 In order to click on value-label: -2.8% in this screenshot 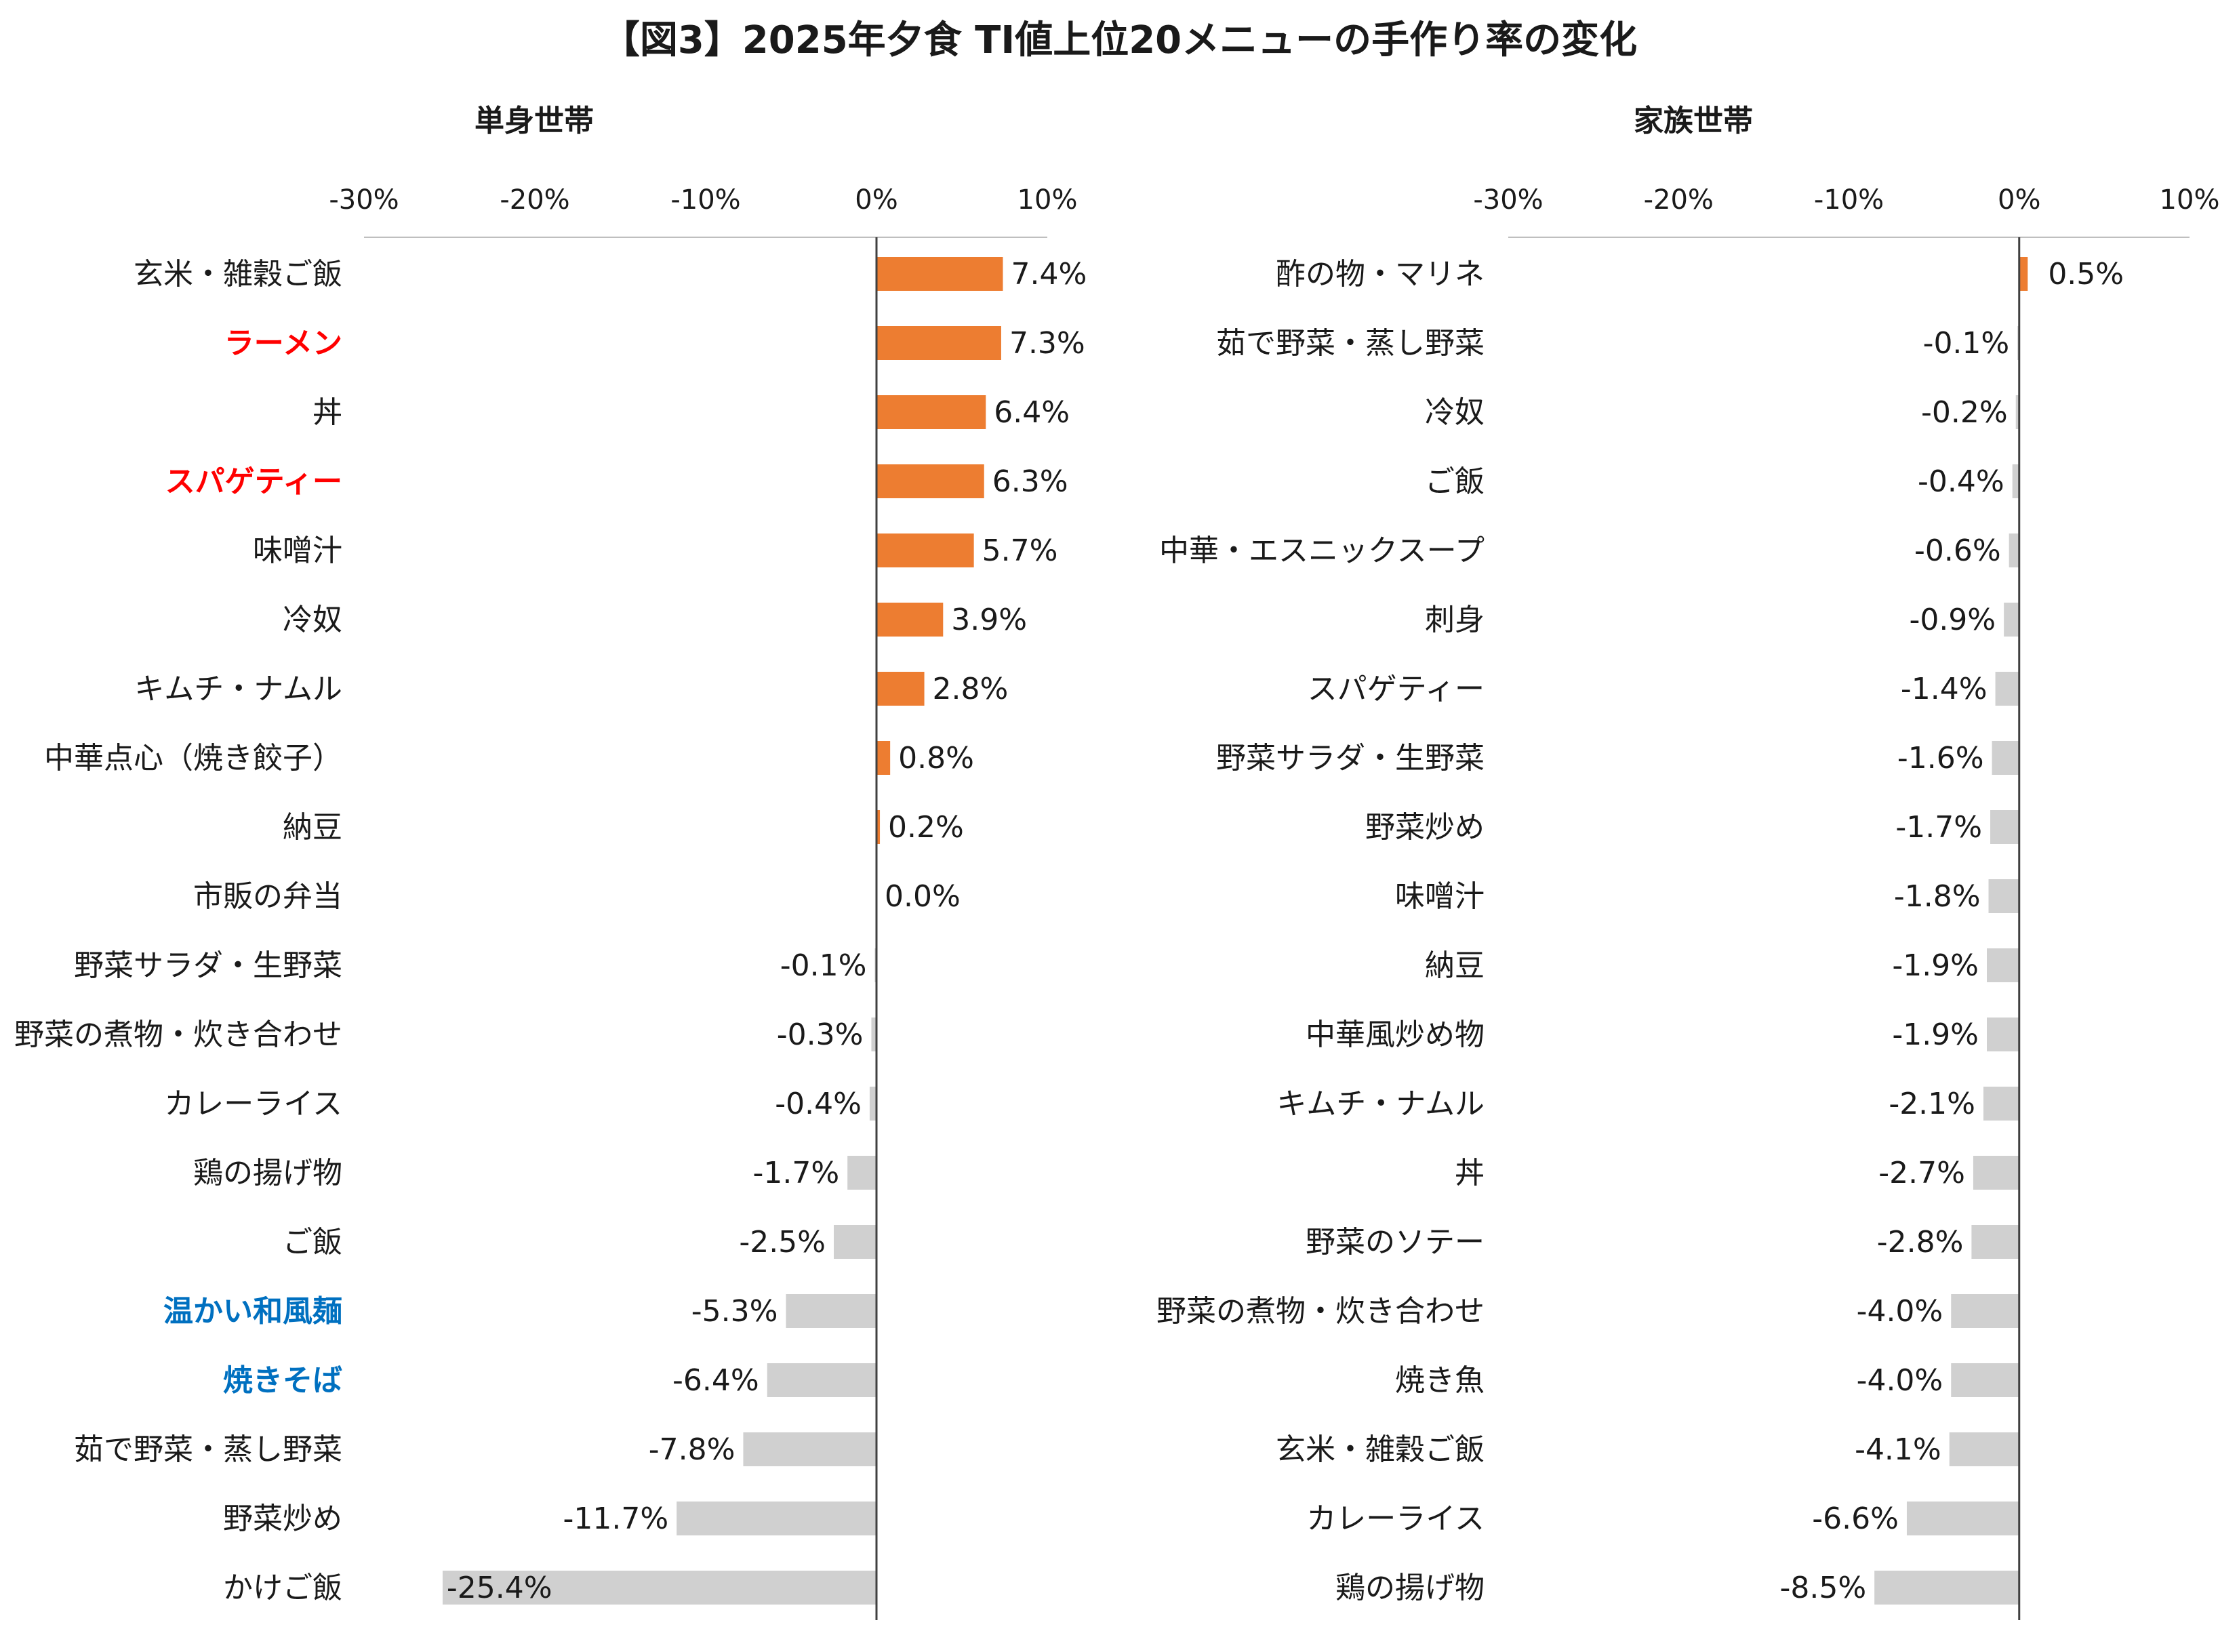, I will do `click(1920, 1242)`.